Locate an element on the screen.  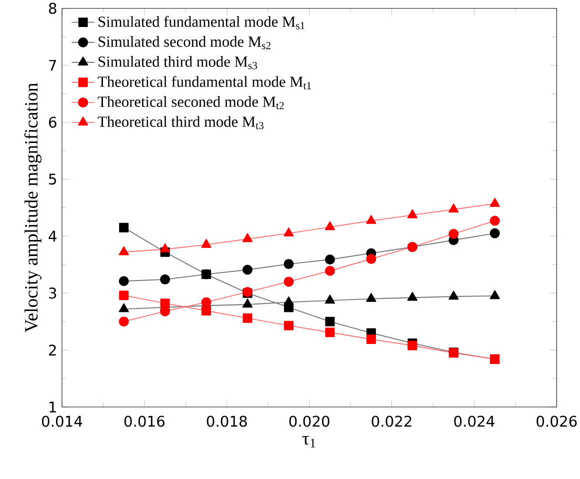
x-tick-label: 0.022 is located at coordinates (392, 421).